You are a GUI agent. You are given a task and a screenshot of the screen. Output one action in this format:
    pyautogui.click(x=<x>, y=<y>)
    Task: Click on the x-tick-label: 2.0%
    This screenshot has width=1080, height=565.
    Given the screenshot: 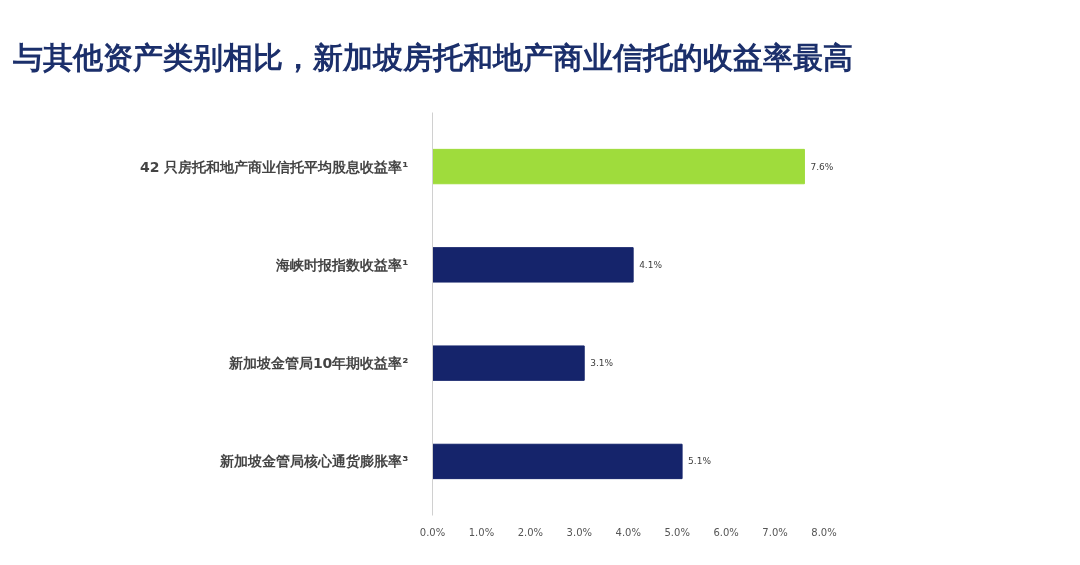 What is the action you would take?
    pyautogui.click(x=530, y=532)
    